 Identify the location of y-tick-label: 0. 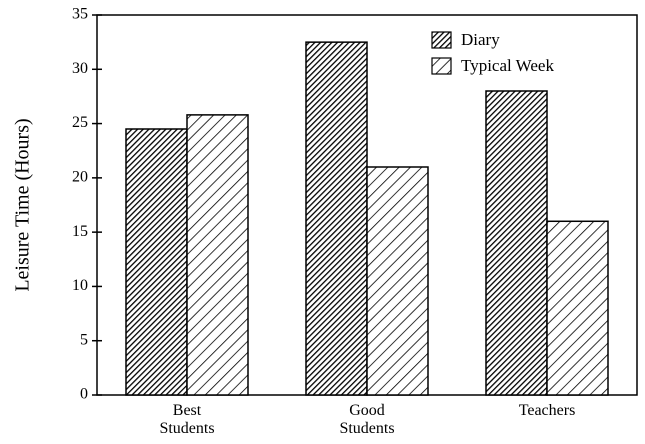
(84, 394).